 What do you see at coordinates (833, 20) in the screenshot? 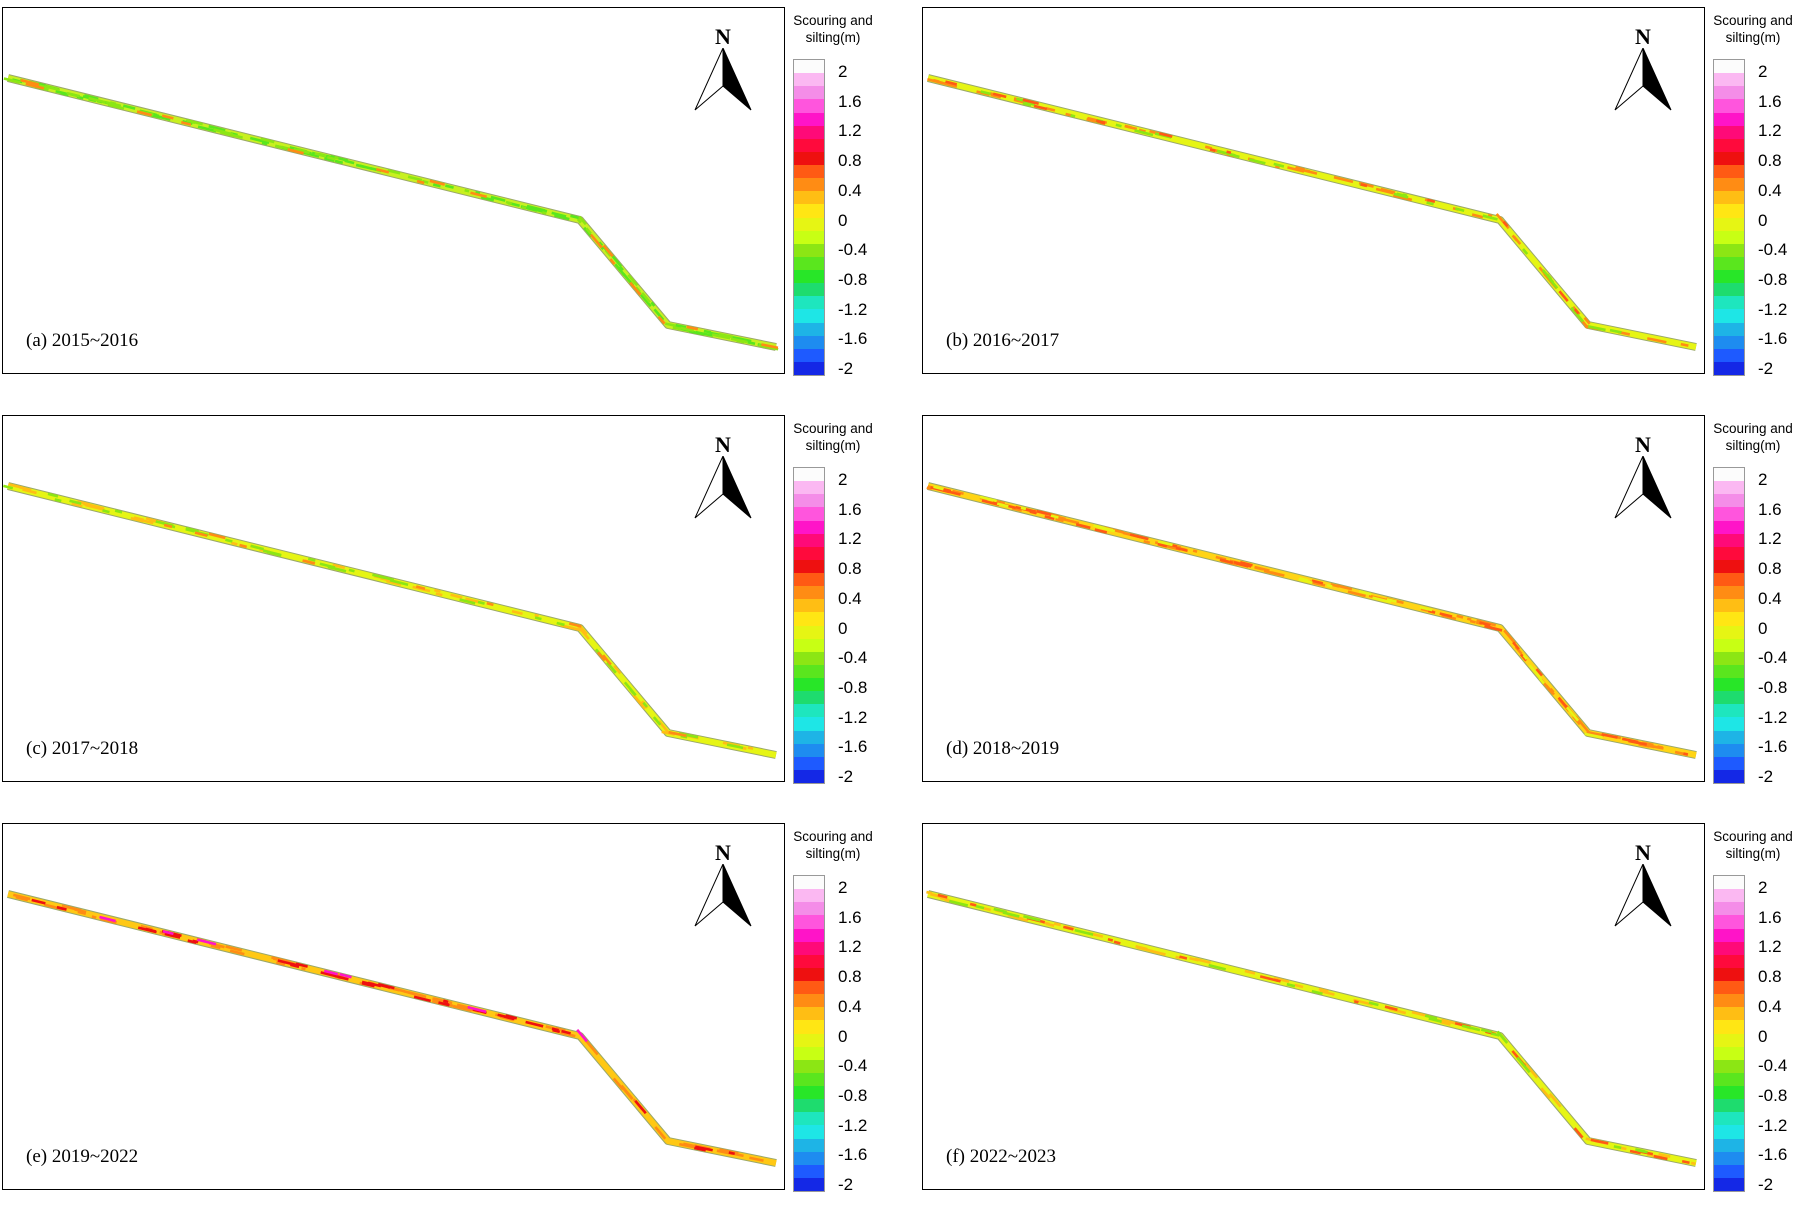
I see `legend-title-line1: Scouring and` at bounding box center [833, 20].